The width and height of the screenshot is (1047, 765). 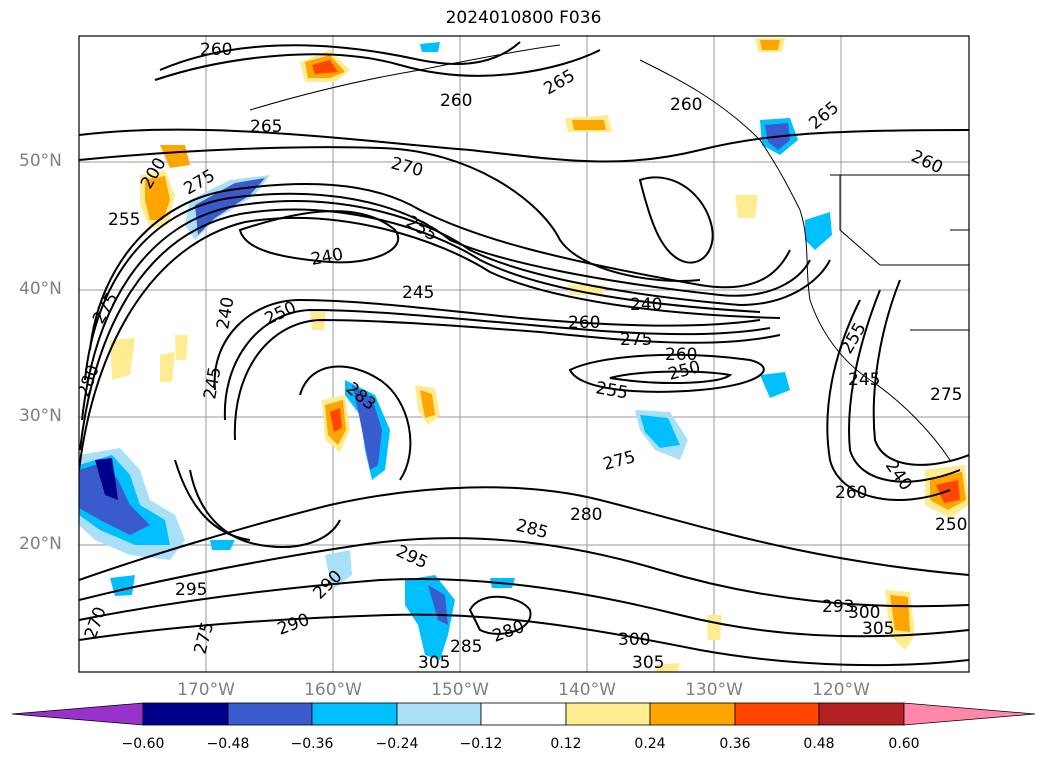 What do you see at coordinates (646, 305) in the screenshot?
I see `contour-label: 240` at bounding box center [646, 305].